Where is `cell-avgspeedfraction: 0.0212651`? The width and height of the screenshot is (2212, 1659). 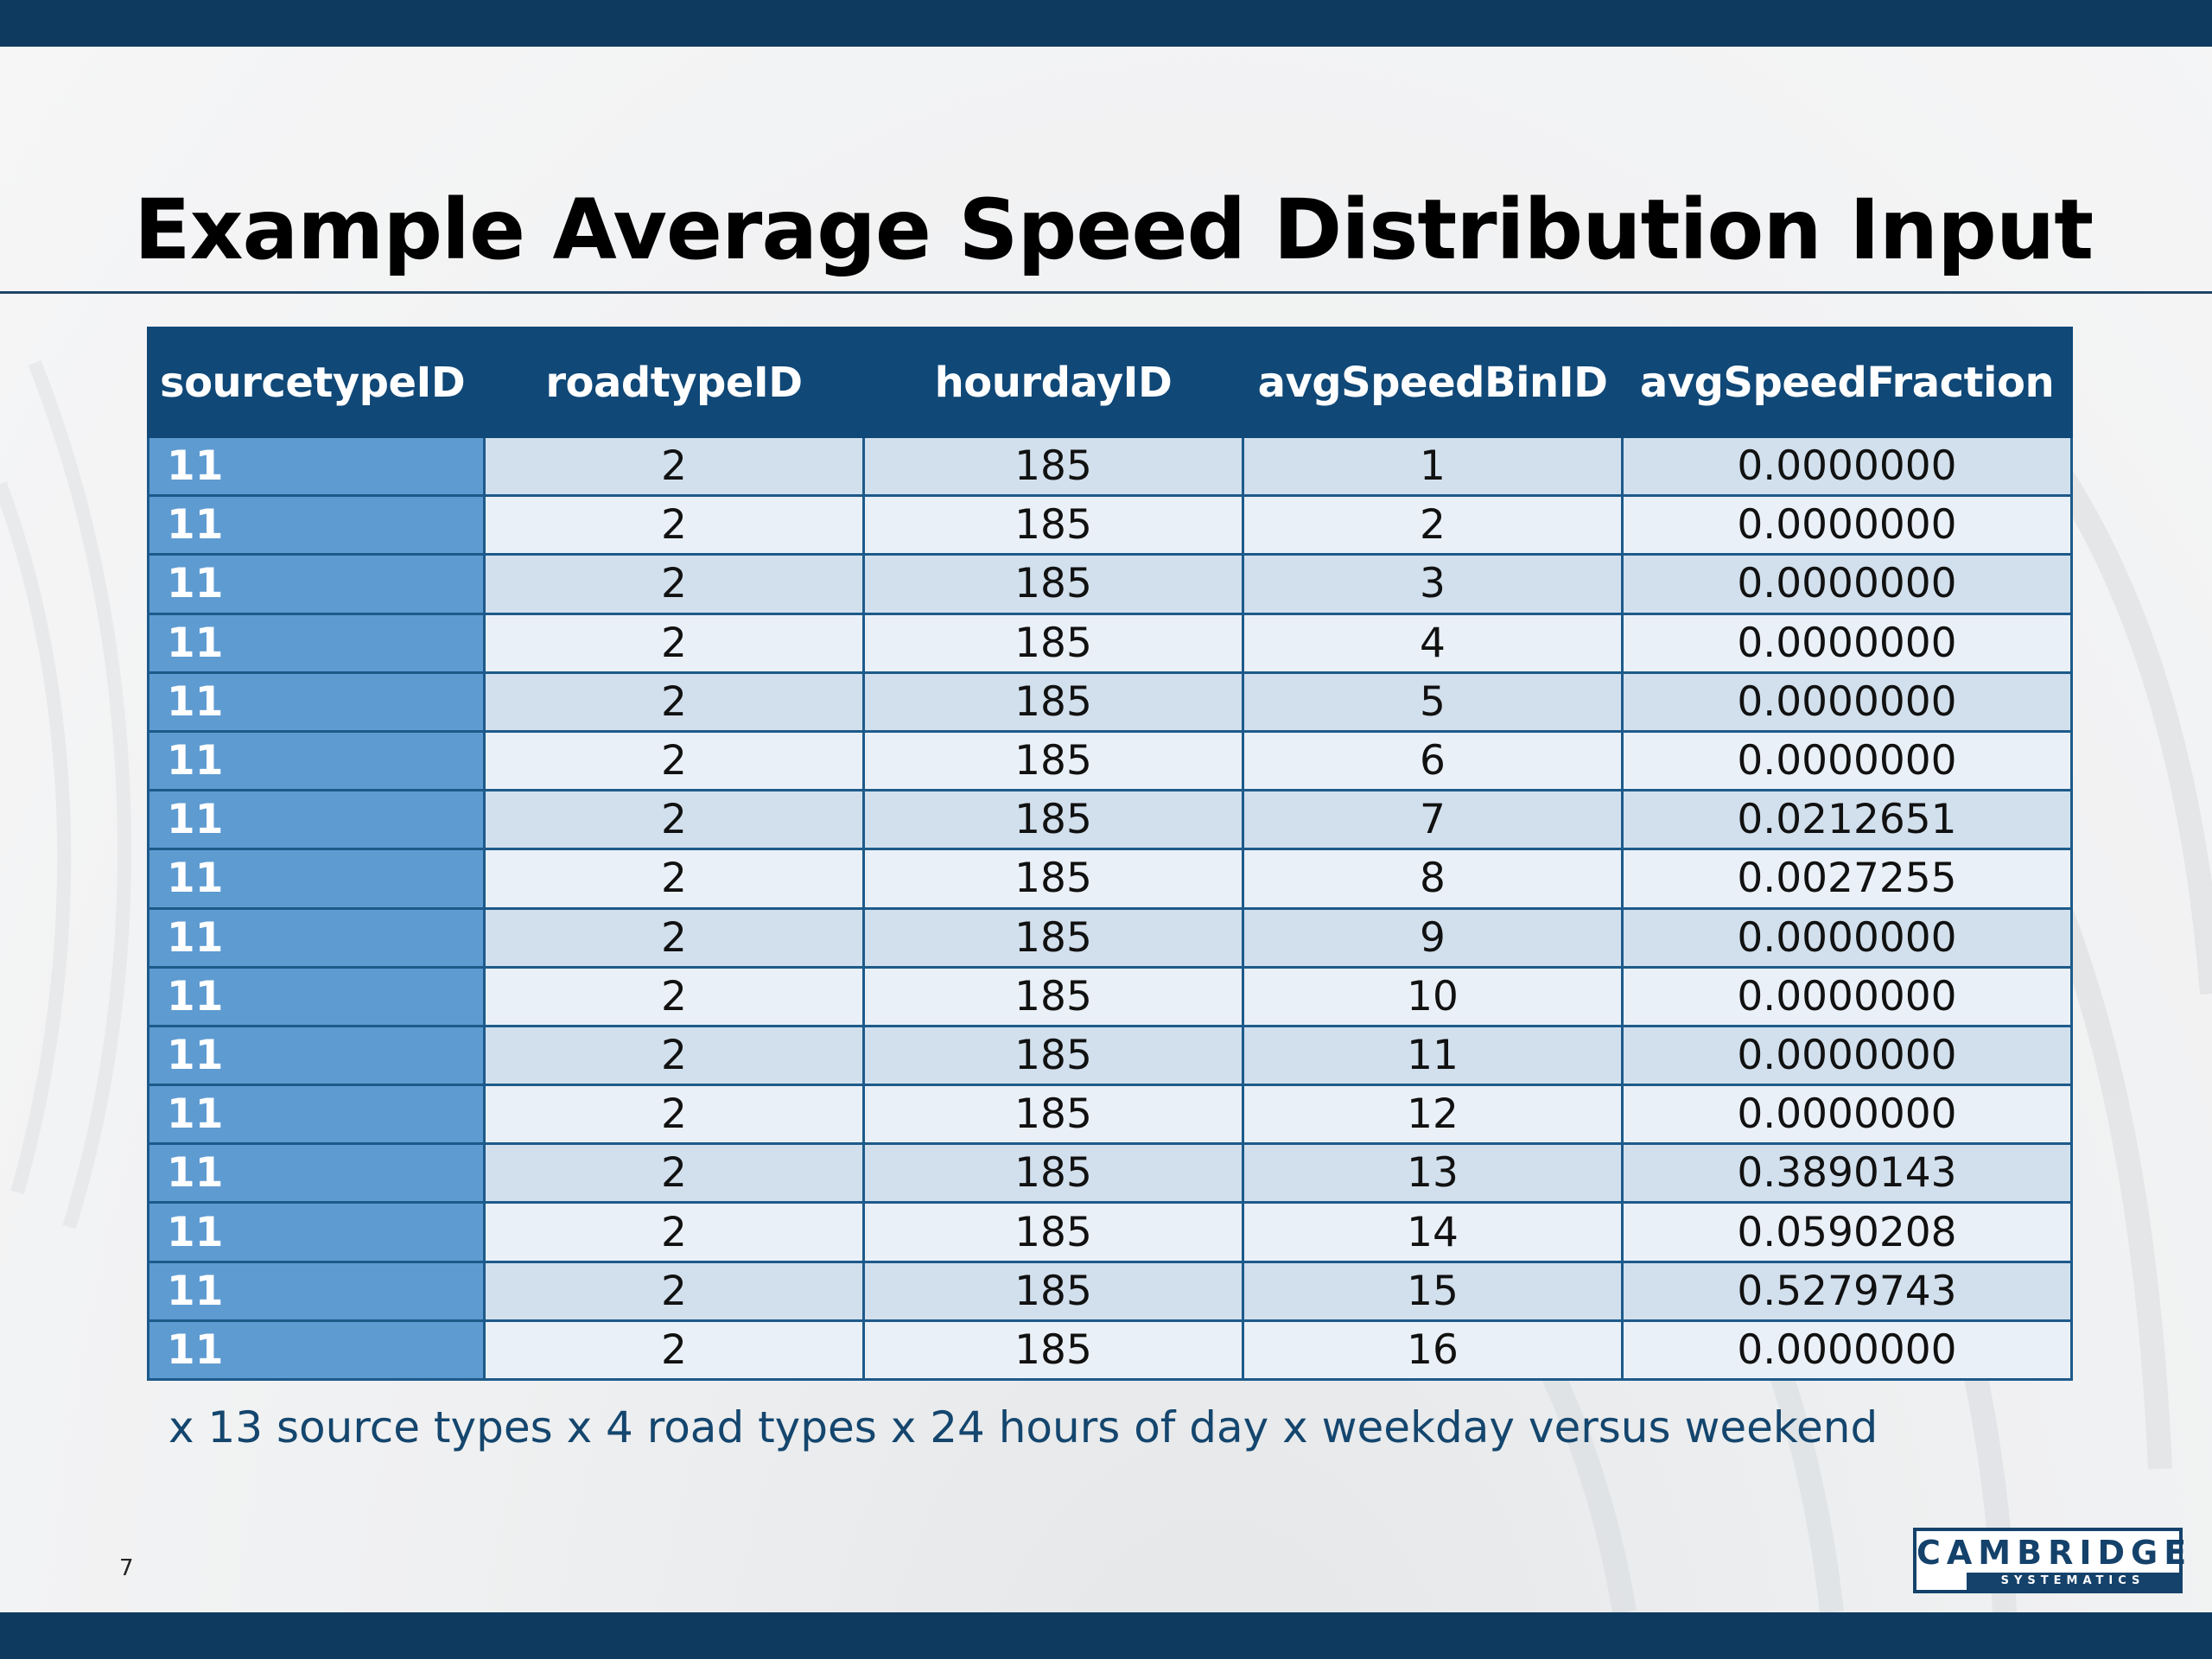
cell-avgspeedfraction: 0.0212651 is located at coordinates (1847, 820).